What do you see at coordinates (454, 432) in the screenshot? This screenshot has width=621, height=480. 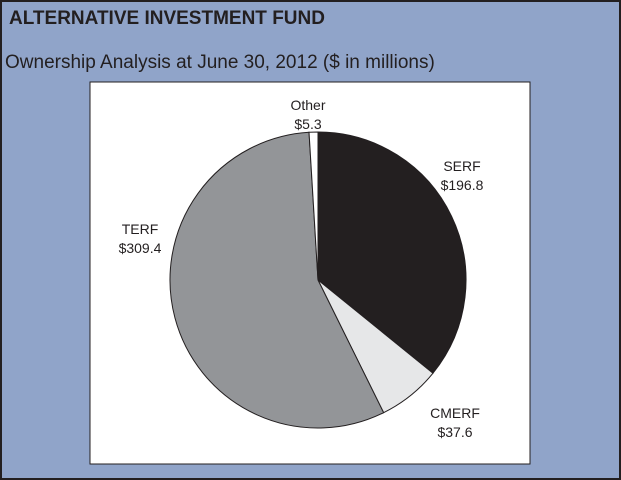 I see `slice-value-label: $37.6` at bounding box center [454, 432].